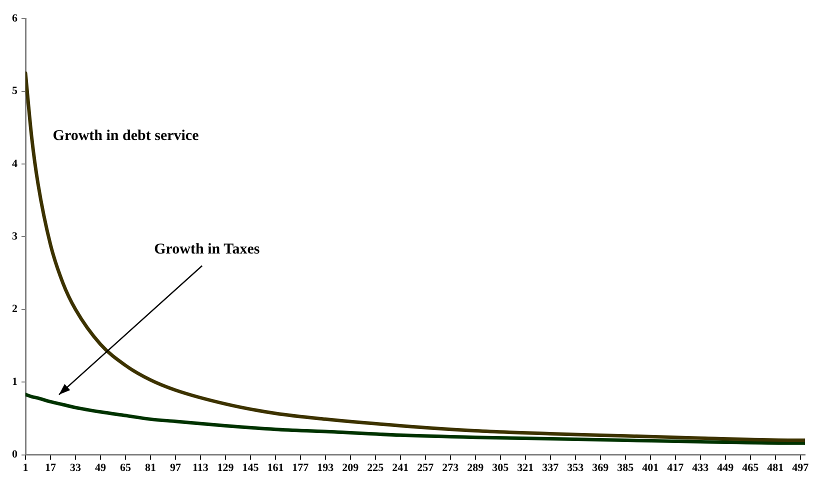 The height and width of the screenshot is (485, 823). What do you see at coordinates (50, 468) in the screenshot?
I see `x-tick-label: 17` at bounding box center [50, 468].